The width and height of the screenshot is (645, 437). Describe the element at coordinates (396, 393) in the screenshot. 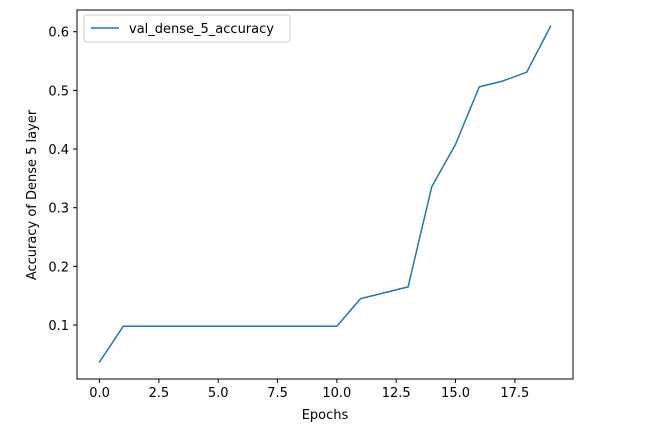

I see `x-tick-label: 12.5` at that location.